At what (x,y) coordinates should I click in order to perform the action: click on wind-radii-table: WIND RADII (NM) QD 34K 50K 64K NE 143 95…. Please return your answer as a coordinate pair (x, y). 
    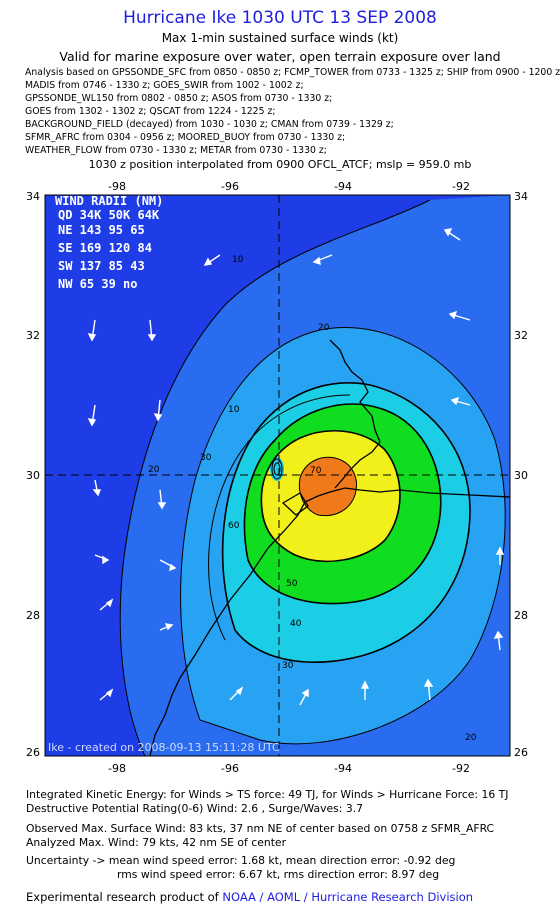
    Looking at the image, I should click on (109, 242).